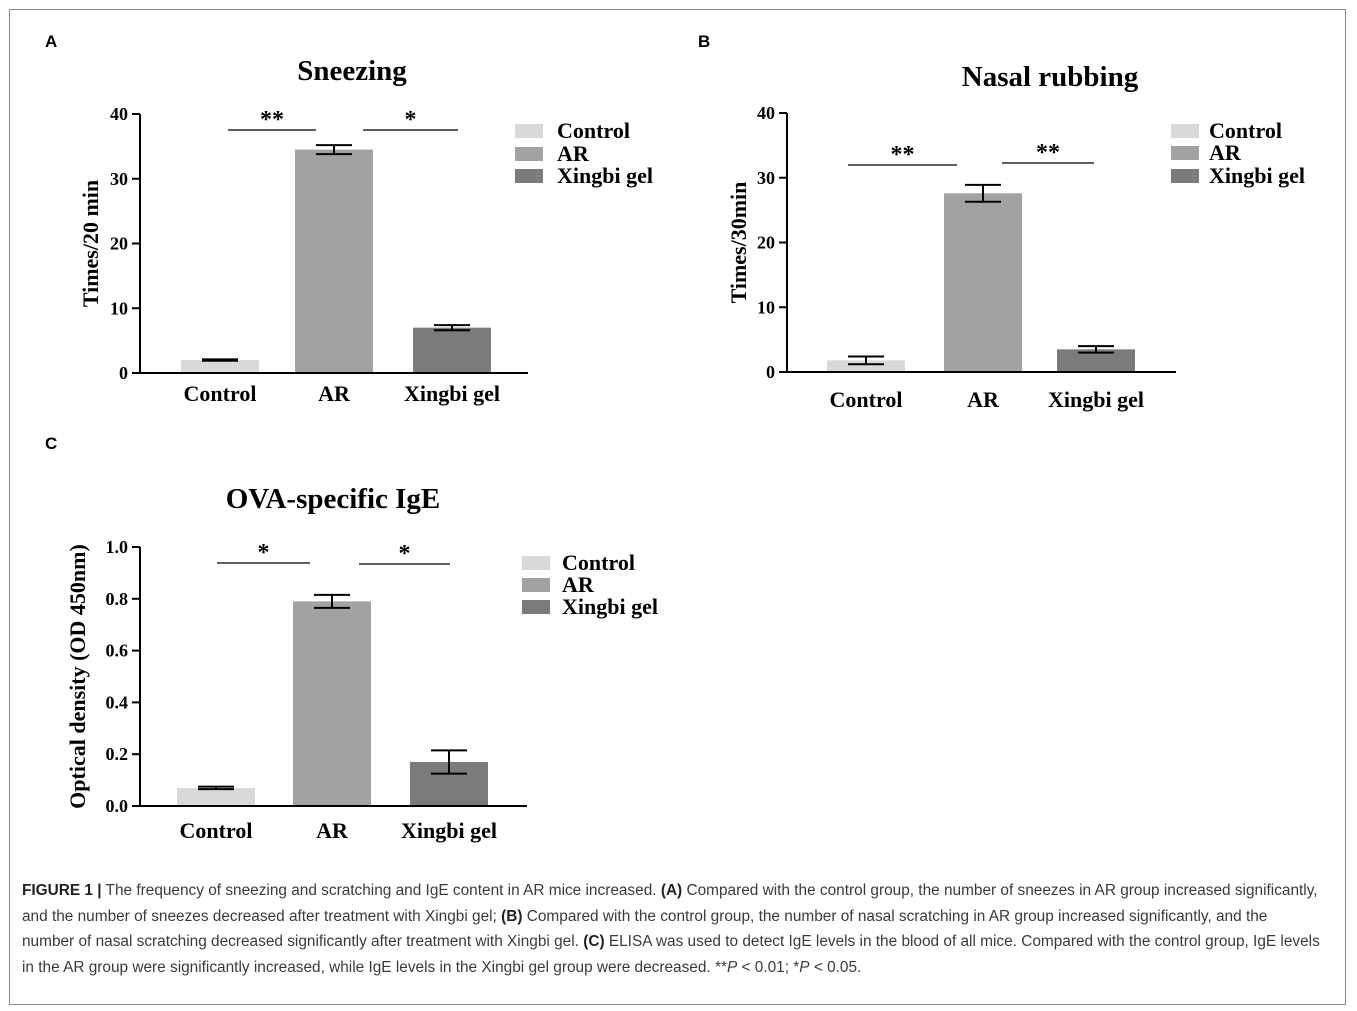  What do you see at coordinates (804, 967) in the screenshot?
I see `caption-p-symbol-2: P` at bounding box center [804, 967].